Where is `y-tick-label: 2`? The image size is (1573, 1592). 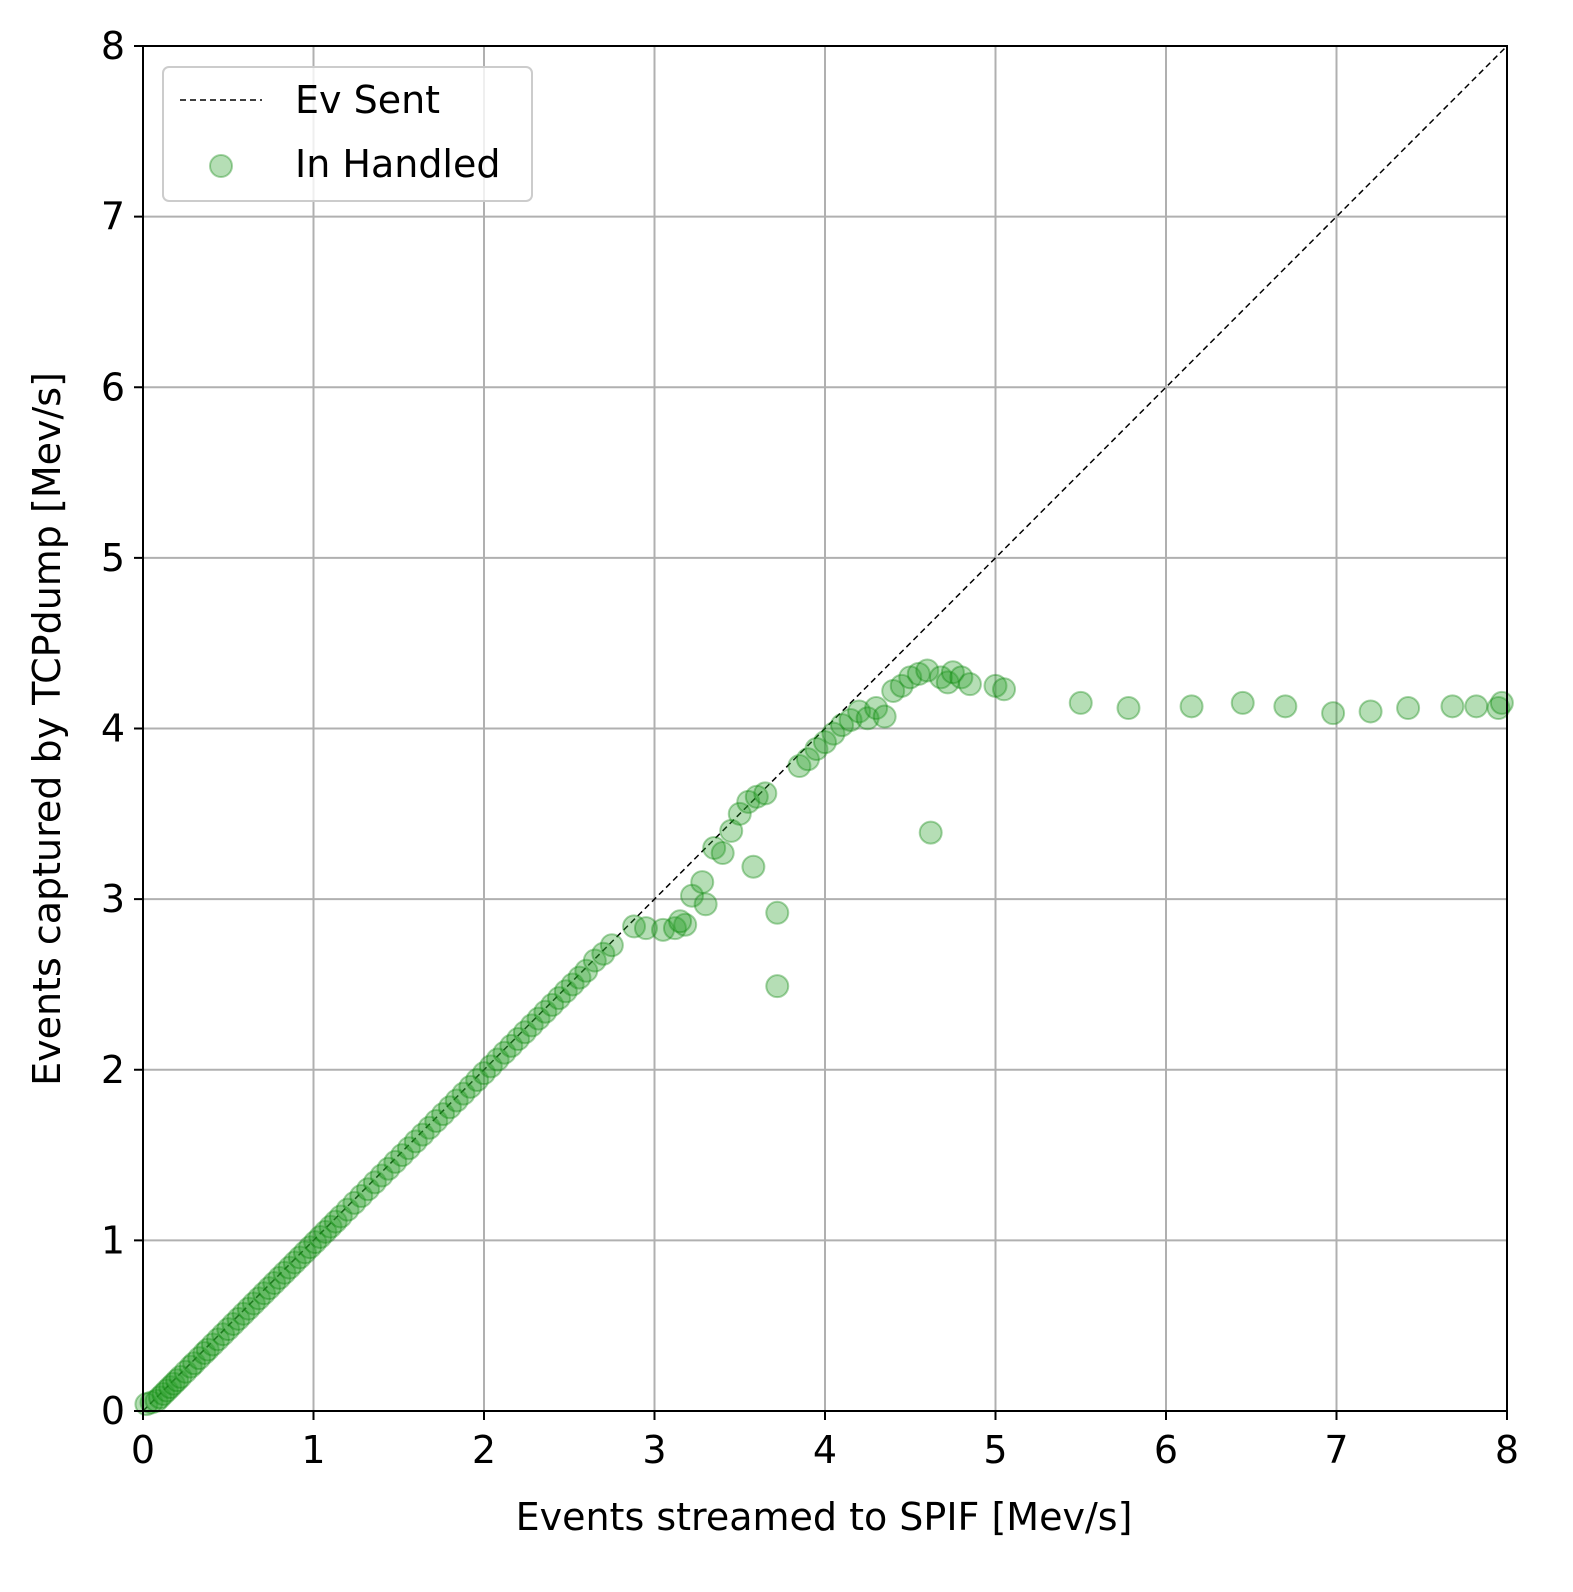
y-tick-label: 2 is located at coordinates (113, 1070).